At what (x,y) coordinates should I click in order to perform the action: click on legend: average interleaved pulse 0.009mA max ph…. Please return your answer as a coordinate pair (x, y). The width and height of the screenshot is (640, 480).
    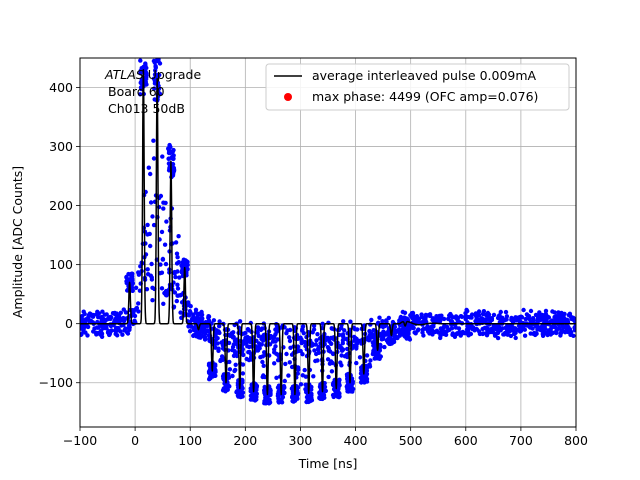
    Looking at the image, I should click on (417, 87).